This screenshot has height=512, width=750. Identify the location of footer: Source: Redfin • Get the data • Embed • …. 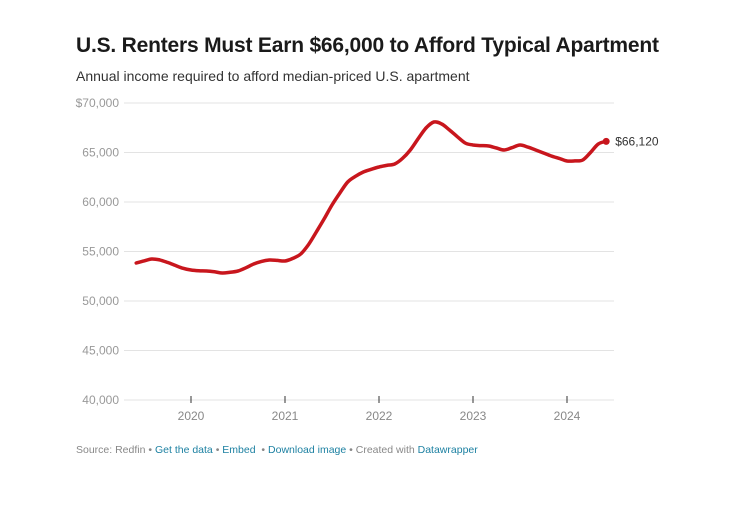
(277, 450).